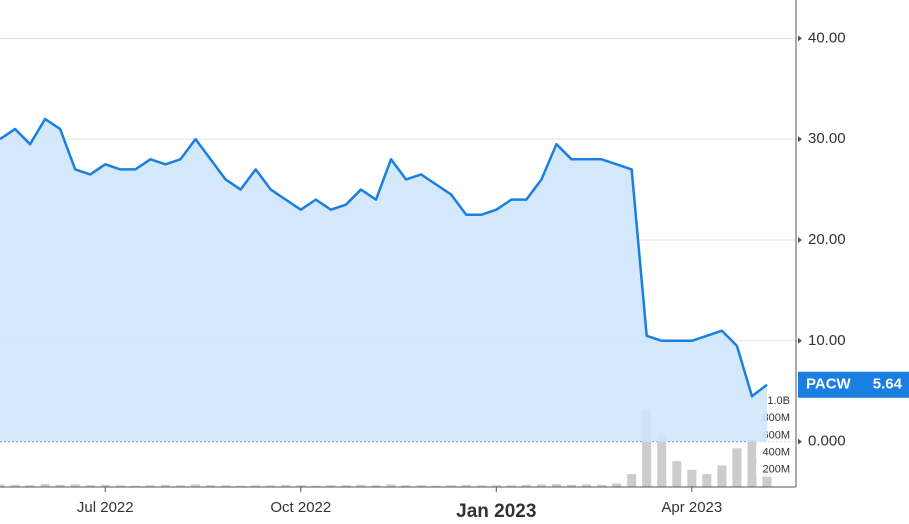  I want to click on volume-tick-label: 800M, so click(776, 418).